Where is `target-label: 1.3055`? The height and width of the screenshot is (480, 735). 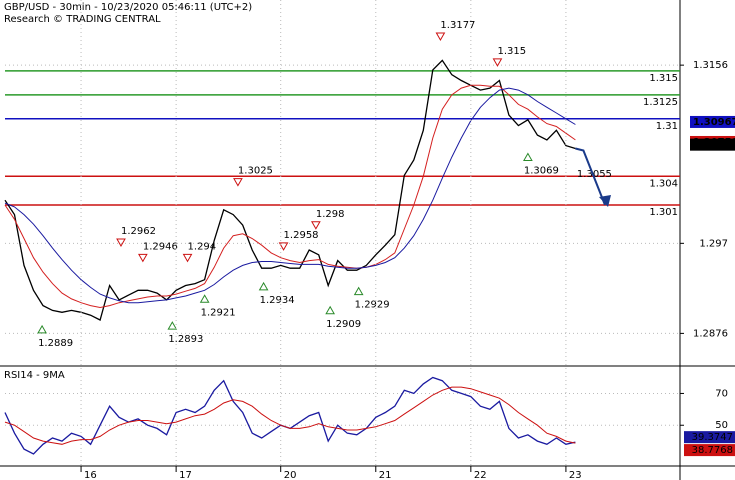 target-label: 1.3055 is located at coordinates (594, 174).